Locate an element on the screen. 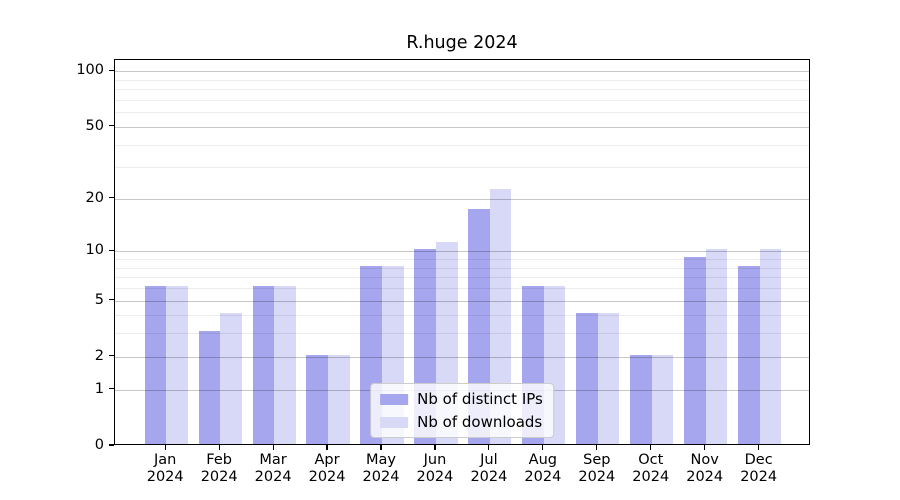 The width and height of the screenshot is (900, 500). bar-dec-downloads is located at coordinates (770, 346).